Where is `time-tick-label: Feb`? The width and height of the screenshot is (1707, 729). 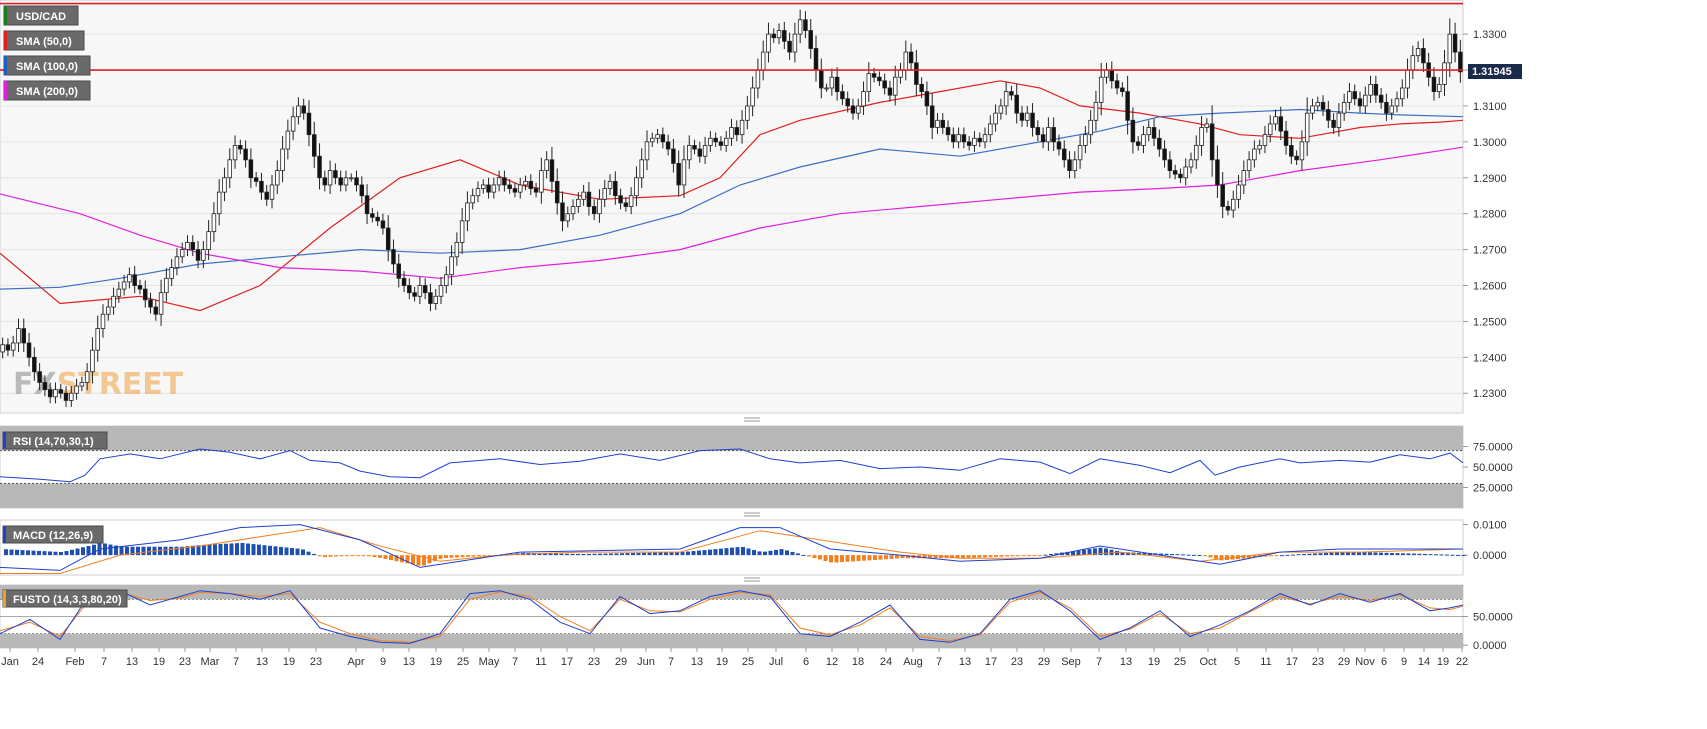
time-tick-label: Feb is located at coordinates (75, 662).